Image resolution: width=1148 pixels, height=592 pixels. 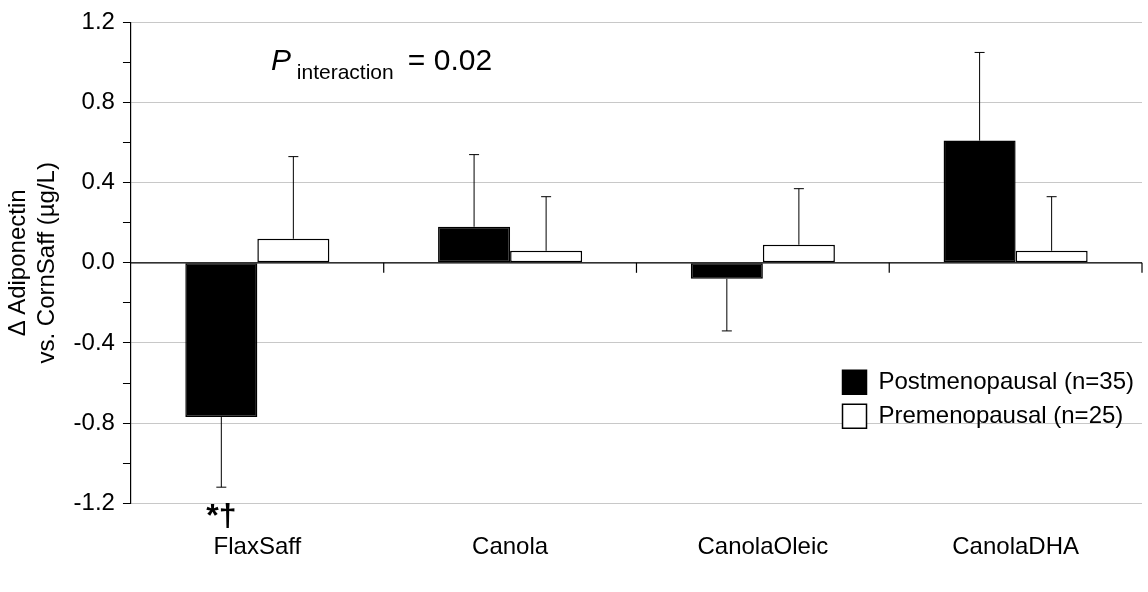 I want to click on x-tick-label: Canola, so click(x=510, y=546).